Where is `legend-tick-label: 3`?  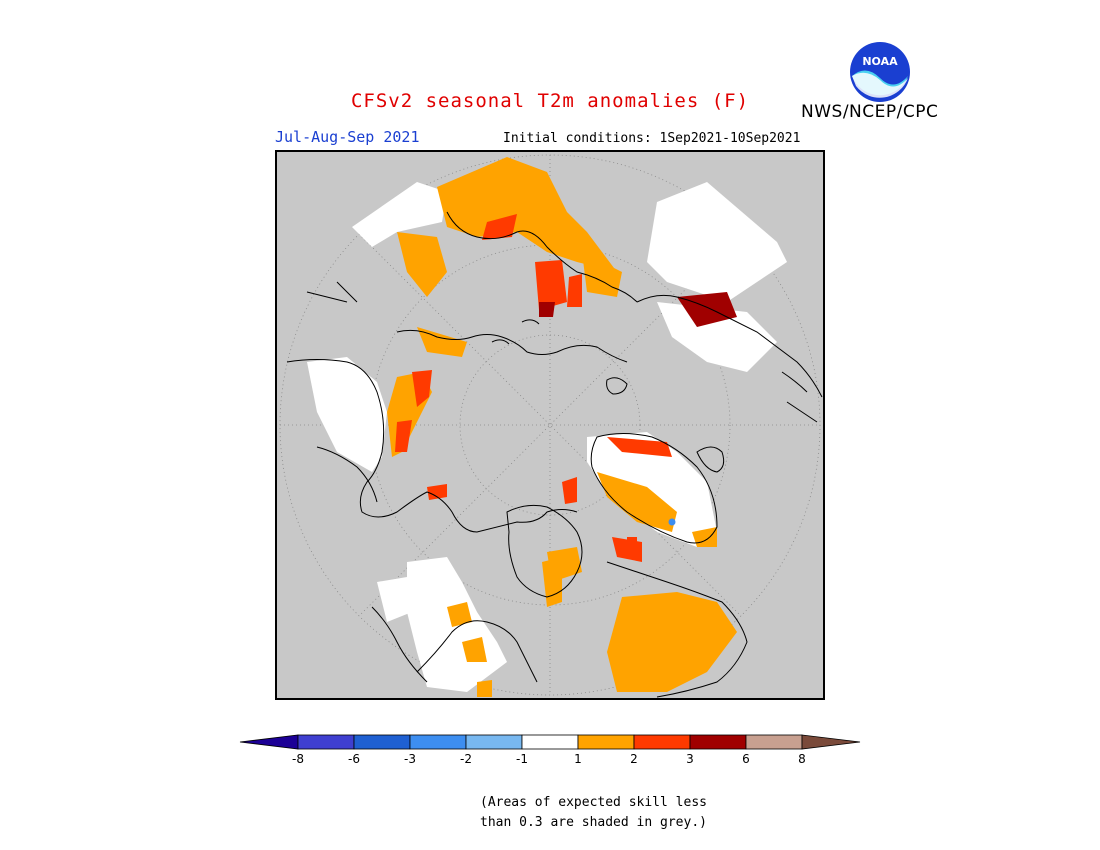 legend-tick-label: 3 is located at coordinates (690, 759).